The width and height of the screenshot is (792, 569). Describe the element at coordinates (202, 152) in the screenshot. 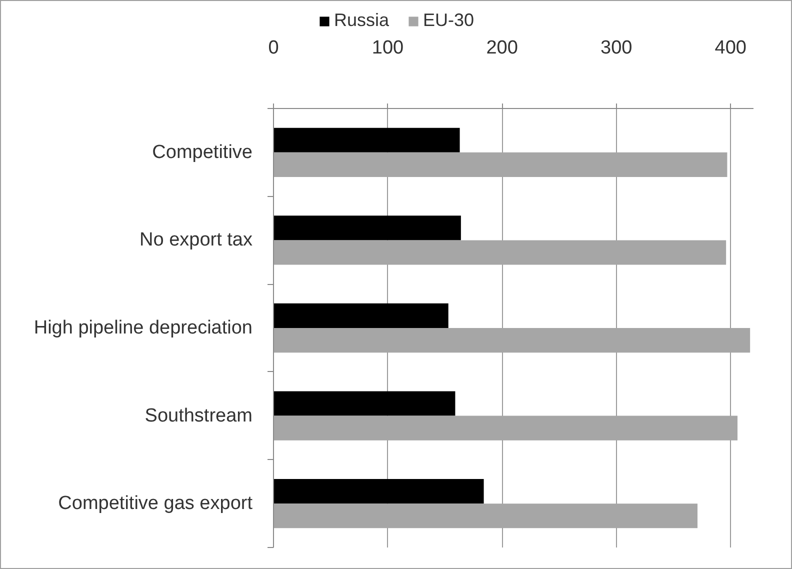

I see `y-tick-label: Competitive` at that location.